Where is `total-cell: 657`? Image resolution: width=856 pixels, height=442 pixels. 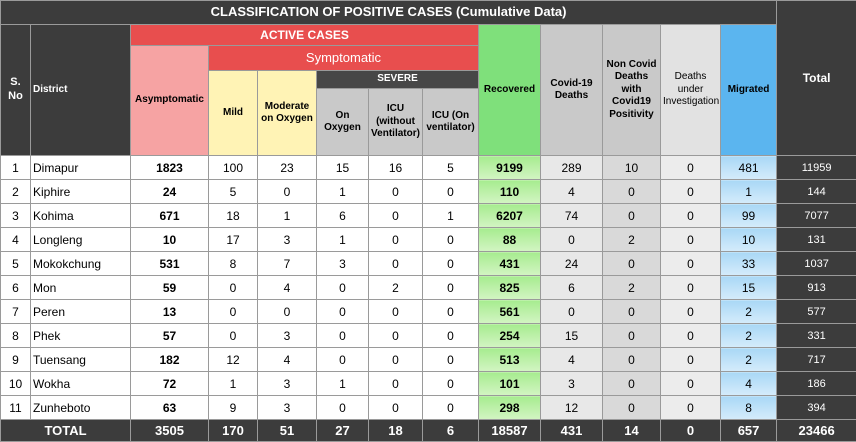 total-cell: 657 is located at coordinates (749, 431).